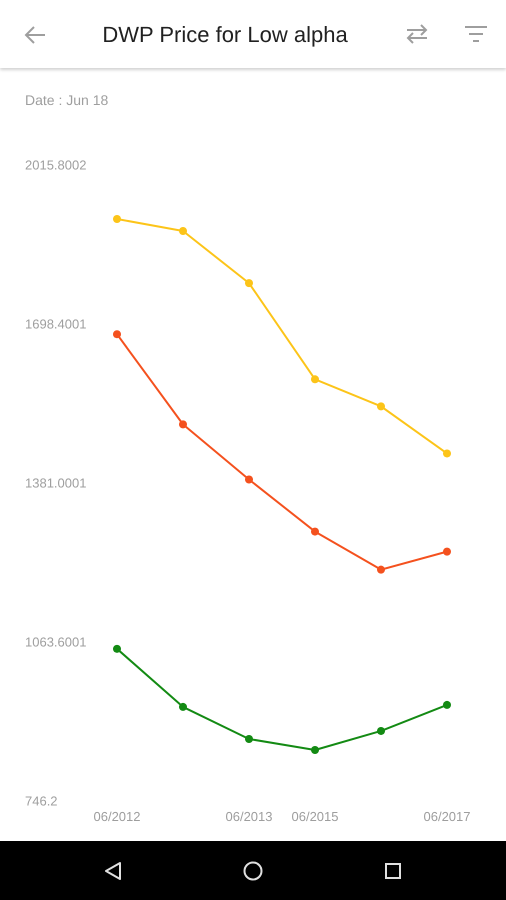  Describe the element at coordinates (249, 816) in the screenshot. I see `x-tick-label: 06/2013` at that location.